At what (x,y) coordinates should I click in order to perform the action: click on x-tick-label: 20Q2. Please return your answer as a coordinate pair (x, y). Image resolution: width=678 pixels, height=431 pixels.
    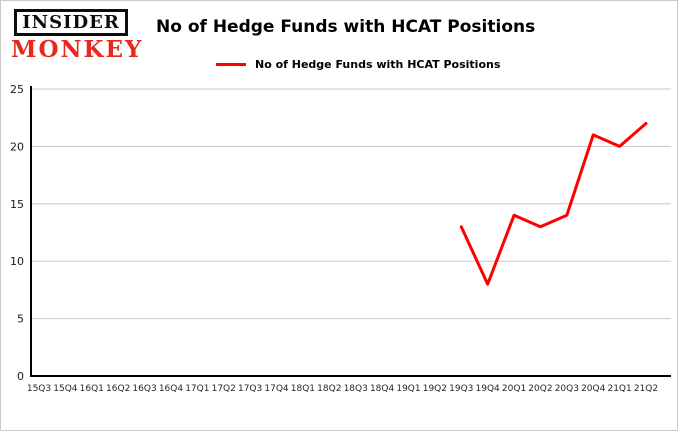
    Looking at the image, I should click on (540, 389).